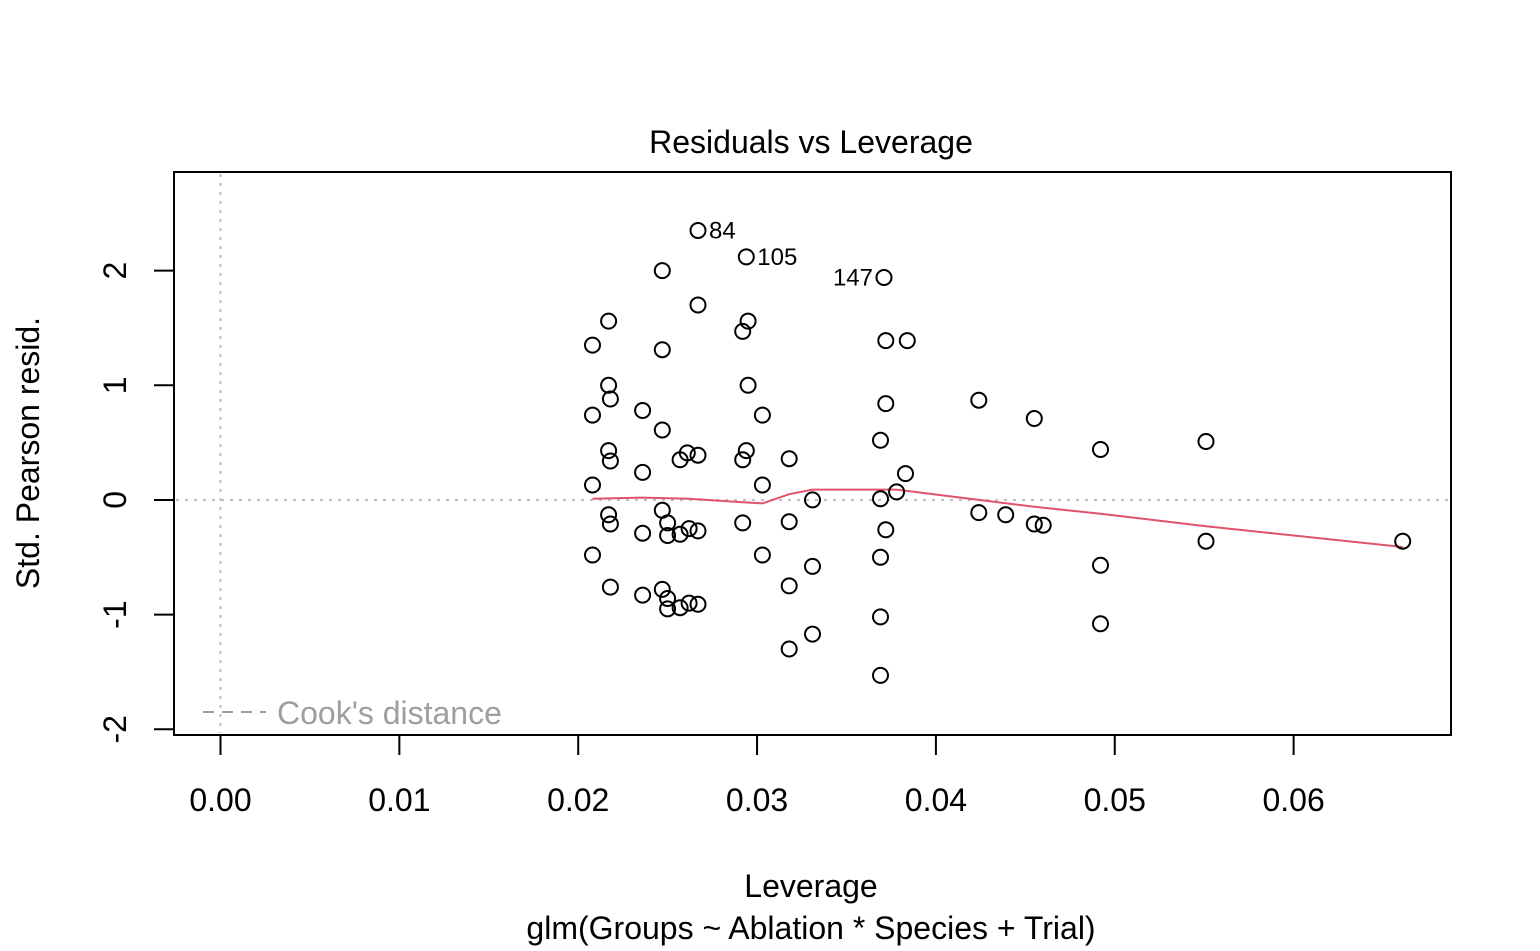 Image resolution: width=1540 pixels, height=951 pixels. What do you see at coordinates (757, 776) in the screenshot?
I see `x-axis: 0.00 0.01 0.02 0.03 0.04 0.05 0.06` at bounding box center [757, 776].